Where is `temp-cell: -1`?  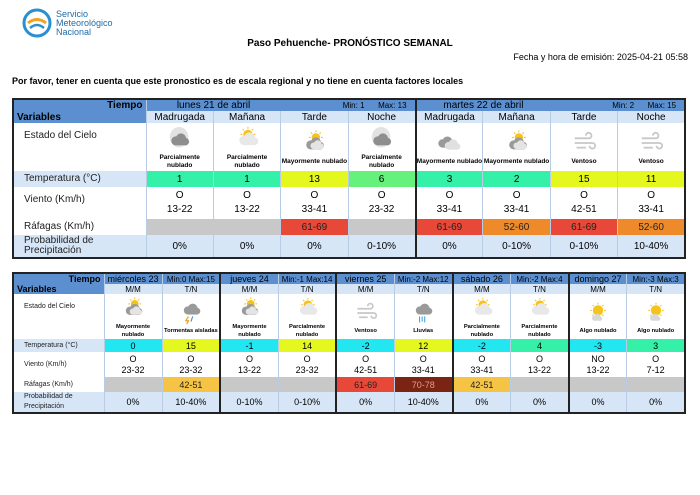
temp-cell: -1 is located at coordinates (249, 345).